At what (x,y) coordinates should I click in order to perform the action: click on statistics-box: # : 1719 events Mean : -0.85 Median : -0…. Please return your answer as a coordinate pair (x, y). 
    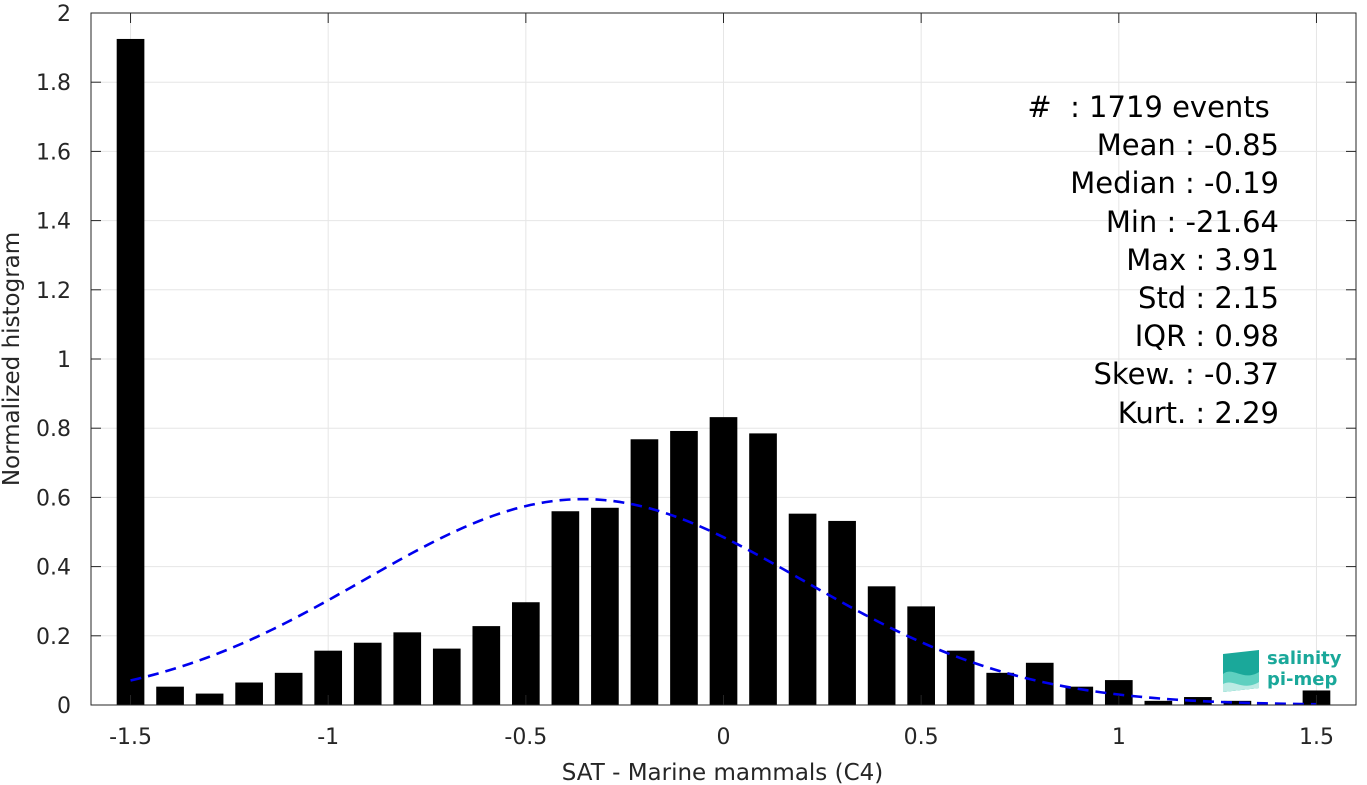
    Looking at the image, I should click on (1153, 260).